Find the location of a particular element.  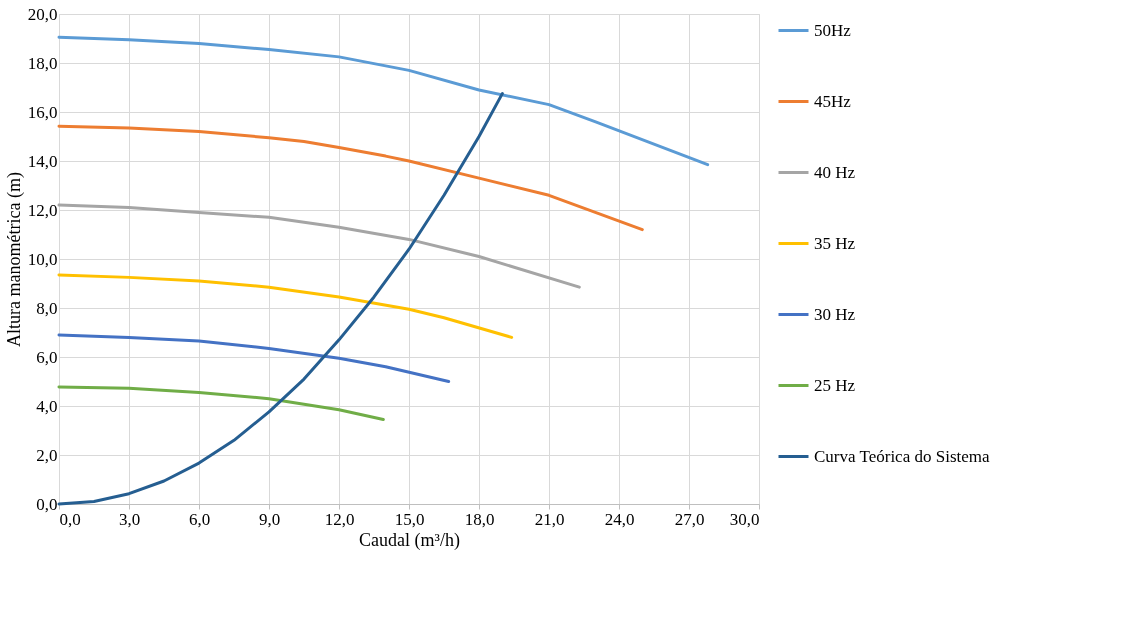

legend-label: 40 Hz is located at coordinates (835, 172).